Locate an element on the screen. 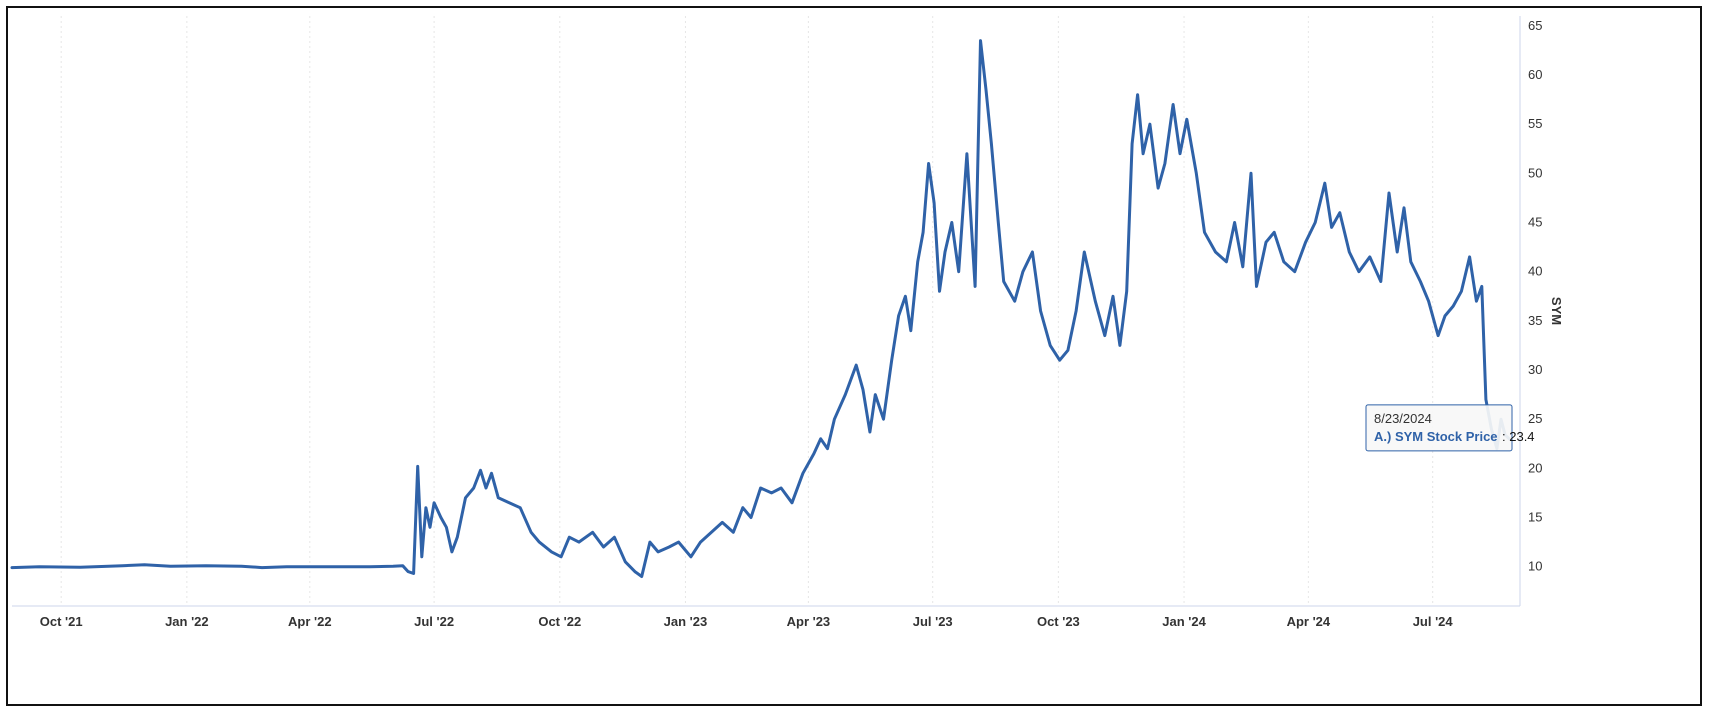 This screenshot has width=1712, height=712. hover-tooltip: 8/23/2024 A.) SYM Stock Price : 23.4 is located at coordinates (1450, 428).